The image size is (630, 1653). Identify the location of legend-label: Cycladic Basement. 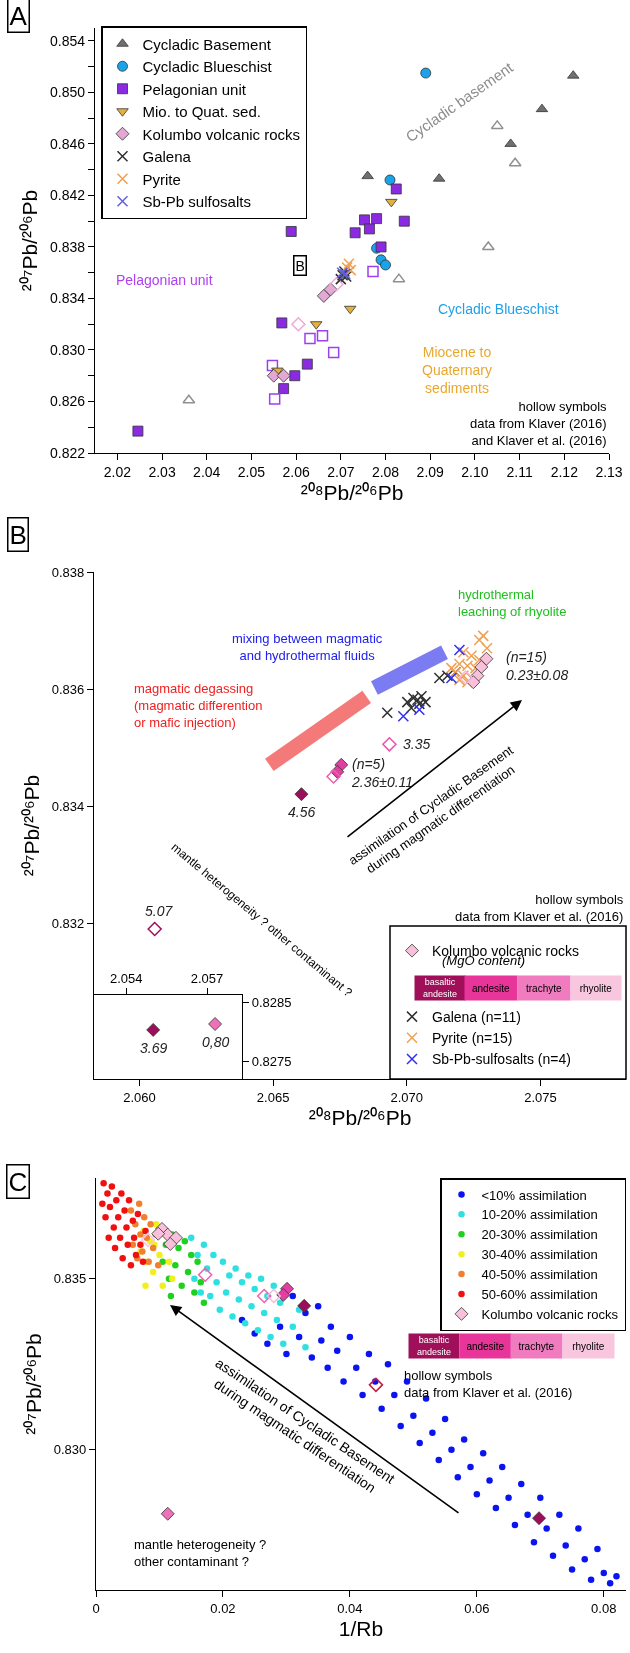
(207, 44).